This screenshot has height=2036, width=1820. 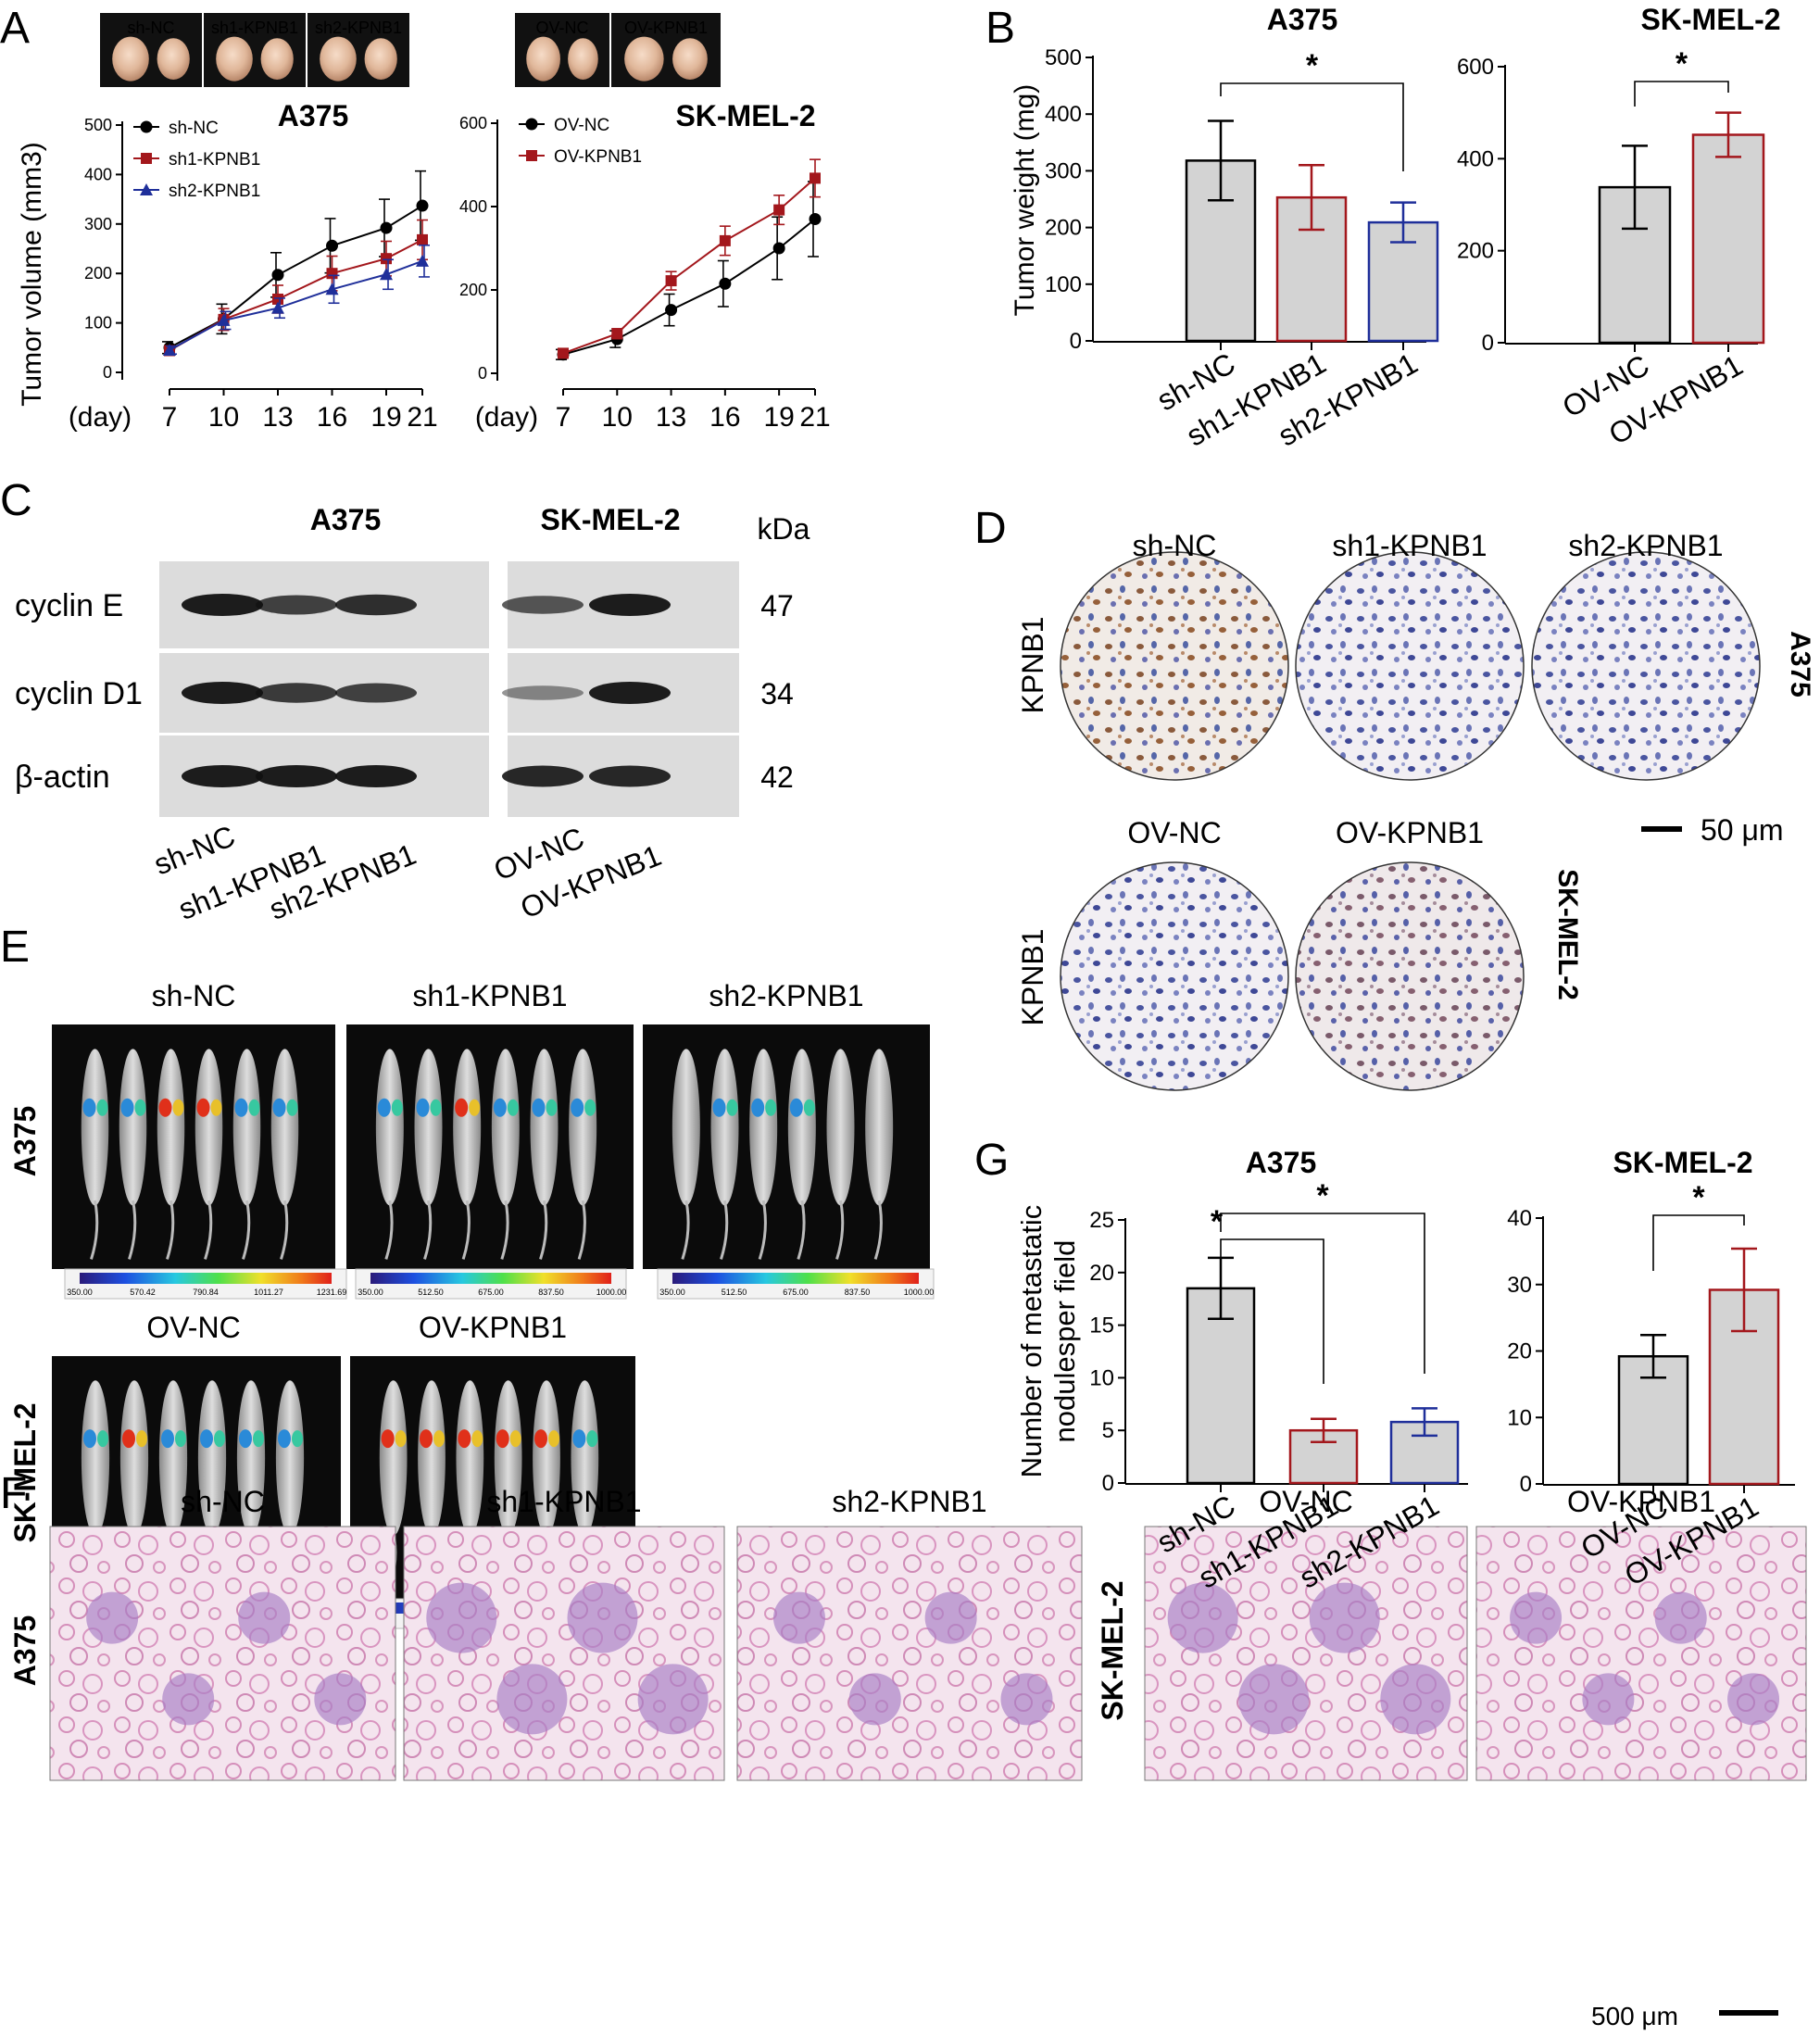 I want to click on ivis-label: sh1-KPNB1, so click(x=489, y=995).